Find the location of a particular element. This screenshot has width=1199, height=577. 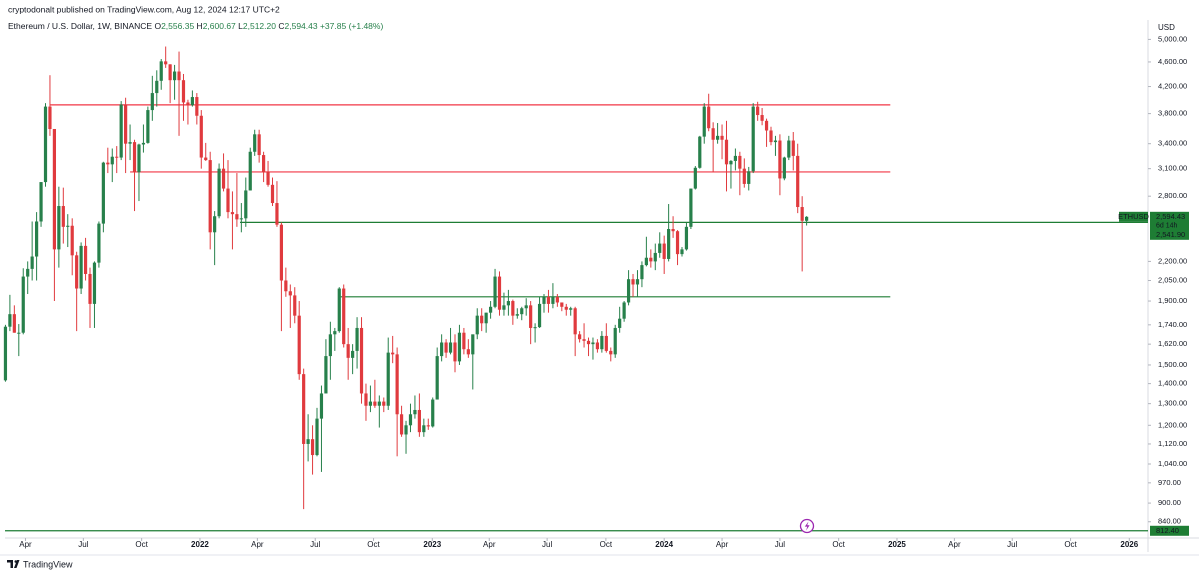

tradingview-logo is located at coordinates (13, 564).